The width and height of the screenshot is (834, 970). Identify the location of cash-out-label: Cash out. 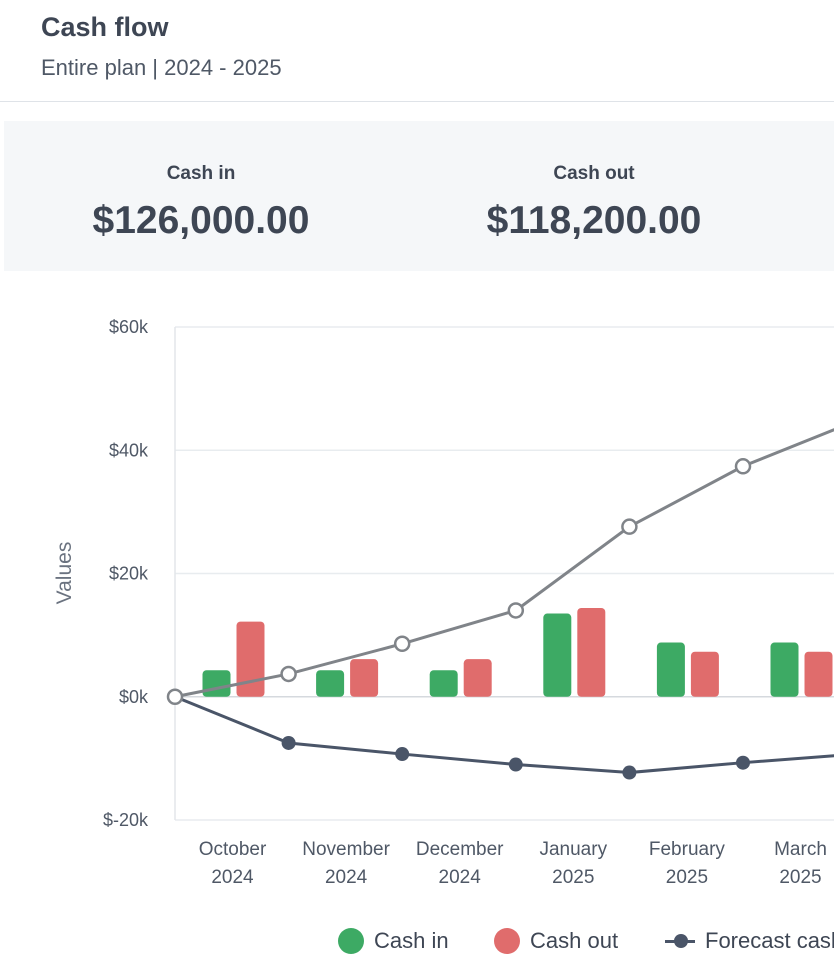
(594, 173).